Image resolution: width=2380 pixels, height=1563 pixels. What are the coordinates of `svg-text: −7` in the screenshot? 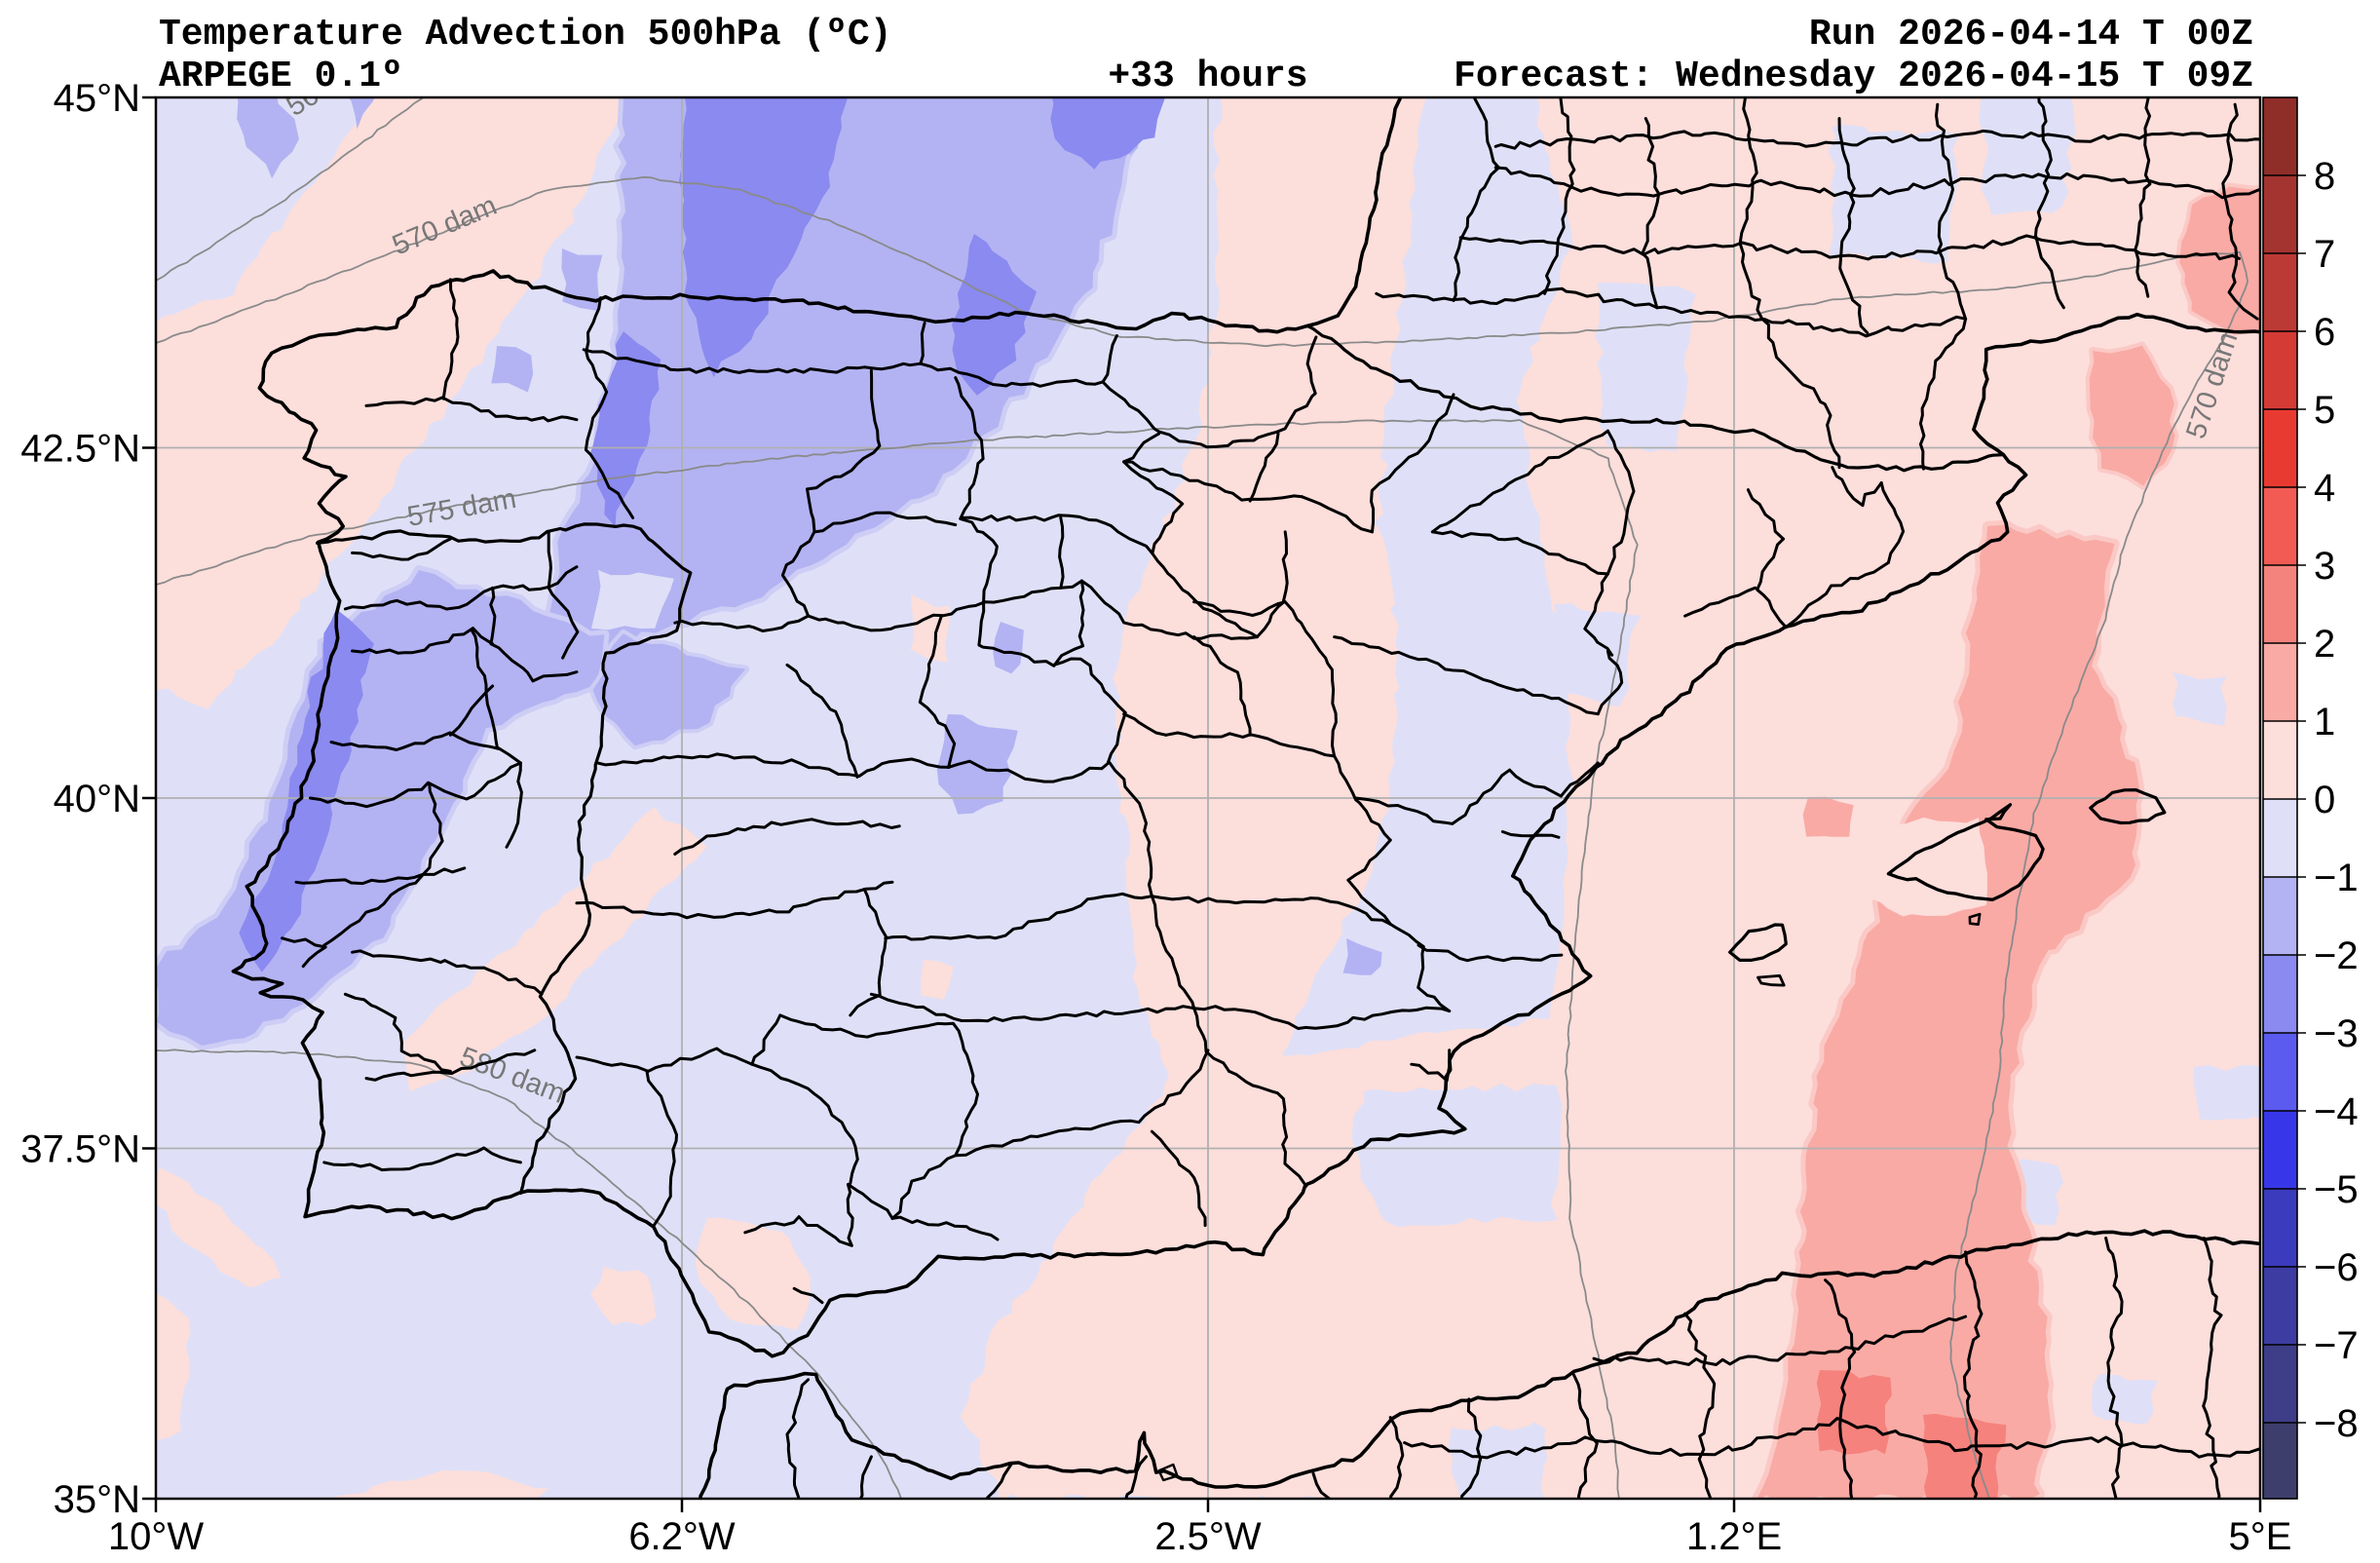 It's located at (2336, 1346).